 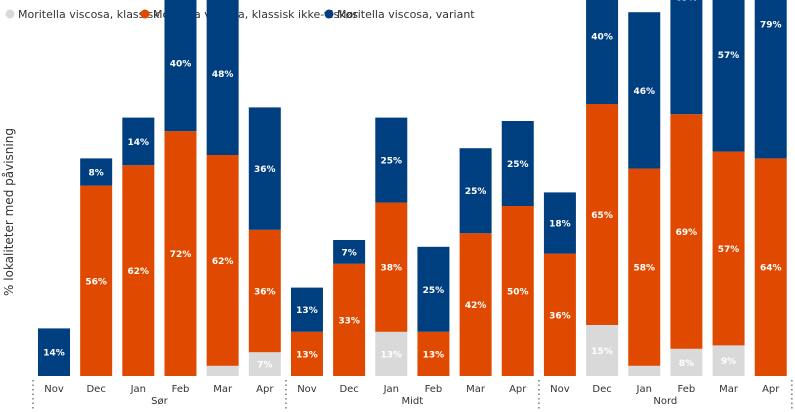 I want to click on data-label: 50%, so click(x=518, y=293).